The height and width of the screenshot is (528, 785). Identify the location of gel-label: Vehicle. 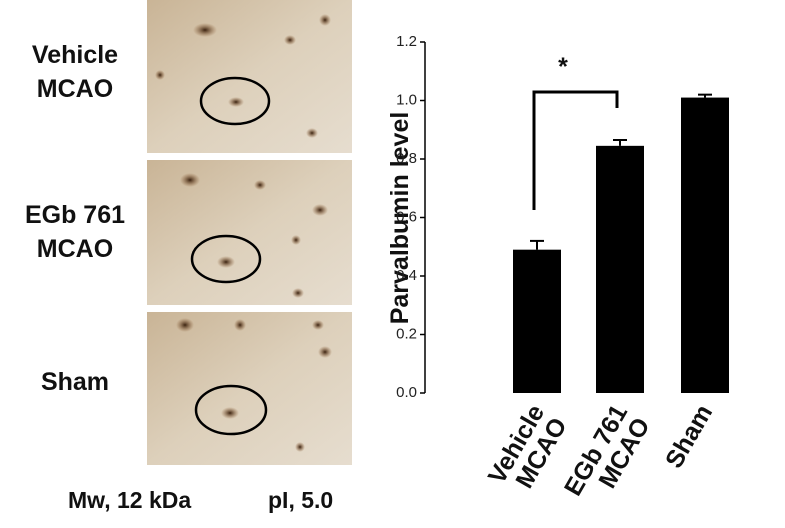
(75, 55).